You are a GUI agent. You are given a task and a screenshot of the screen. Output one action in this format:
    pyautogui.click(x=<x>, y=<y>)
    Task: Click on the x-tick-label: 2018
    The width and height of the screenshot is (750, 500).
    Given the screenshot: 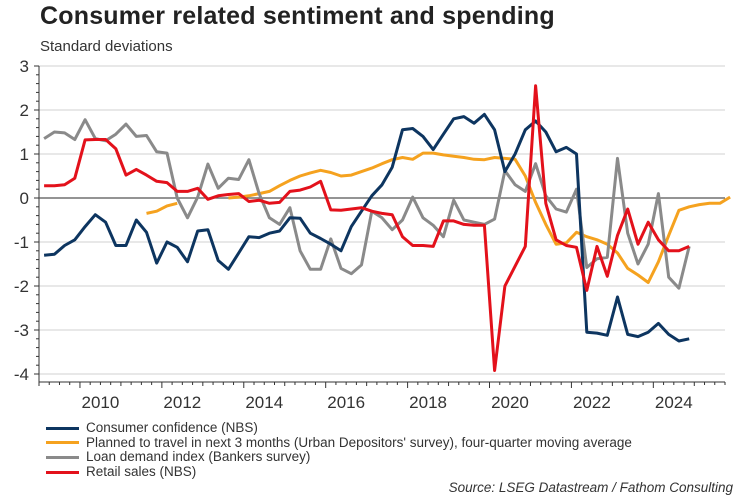 What is the action you would take?
    pyautogui.click(x=428, y=402)
    